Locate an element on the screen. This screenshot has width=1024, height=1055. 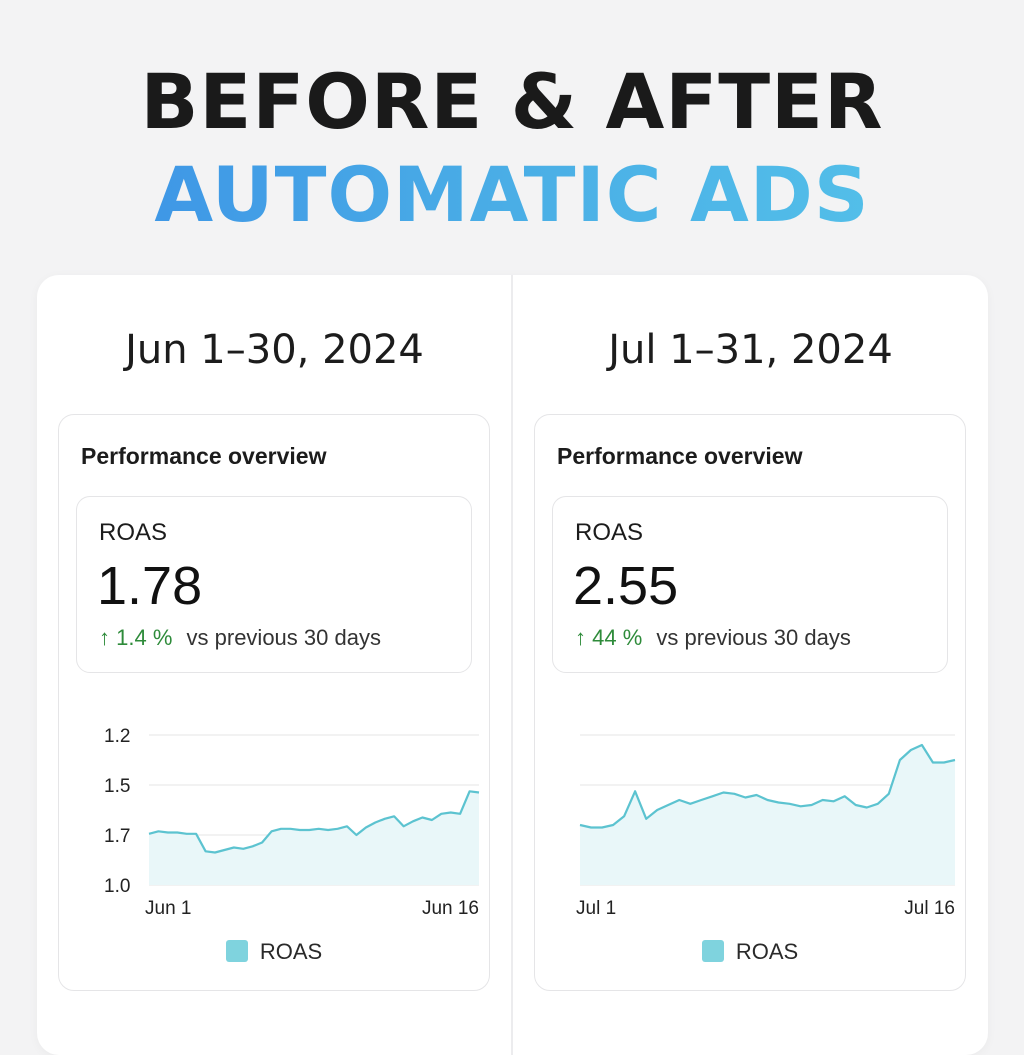
roas-metric-card: ROAS 1.78 ↑ 1.4 % vs previous 30 days is located at coordinates (274, 584).